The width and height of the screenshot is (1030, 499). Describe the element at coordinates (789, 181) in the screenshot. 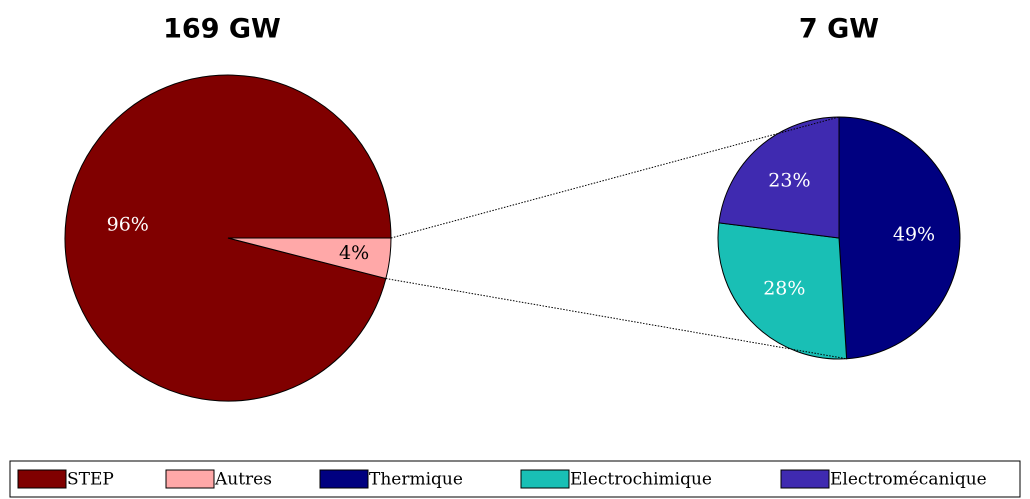

I see `data-label: 23%` at that location.